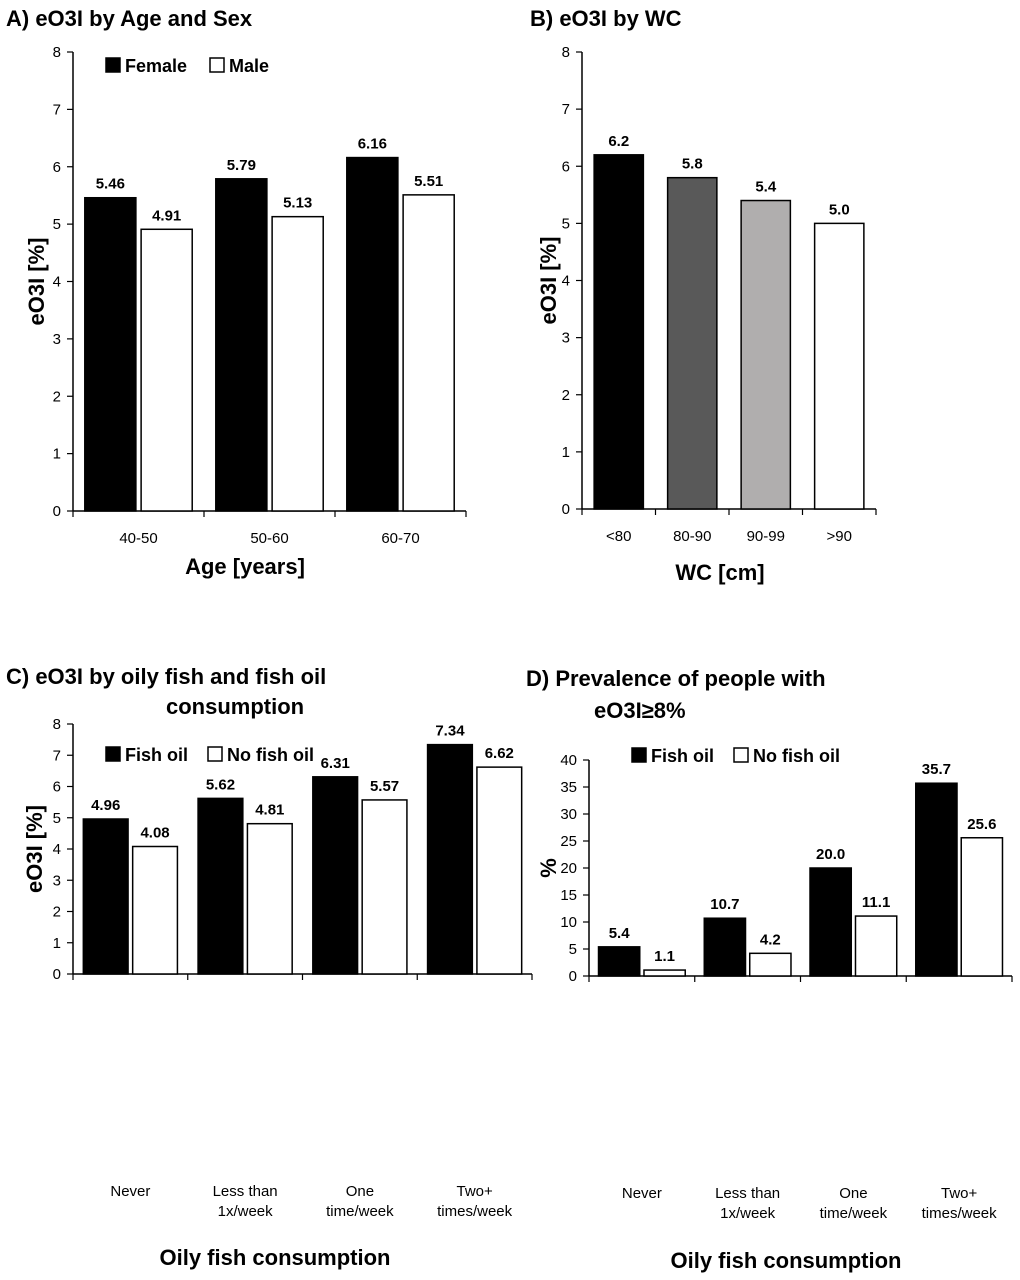 The width and height of the screenshot is (1020, 1280). I want to click on data-label: 5.0, so click(839, 209).